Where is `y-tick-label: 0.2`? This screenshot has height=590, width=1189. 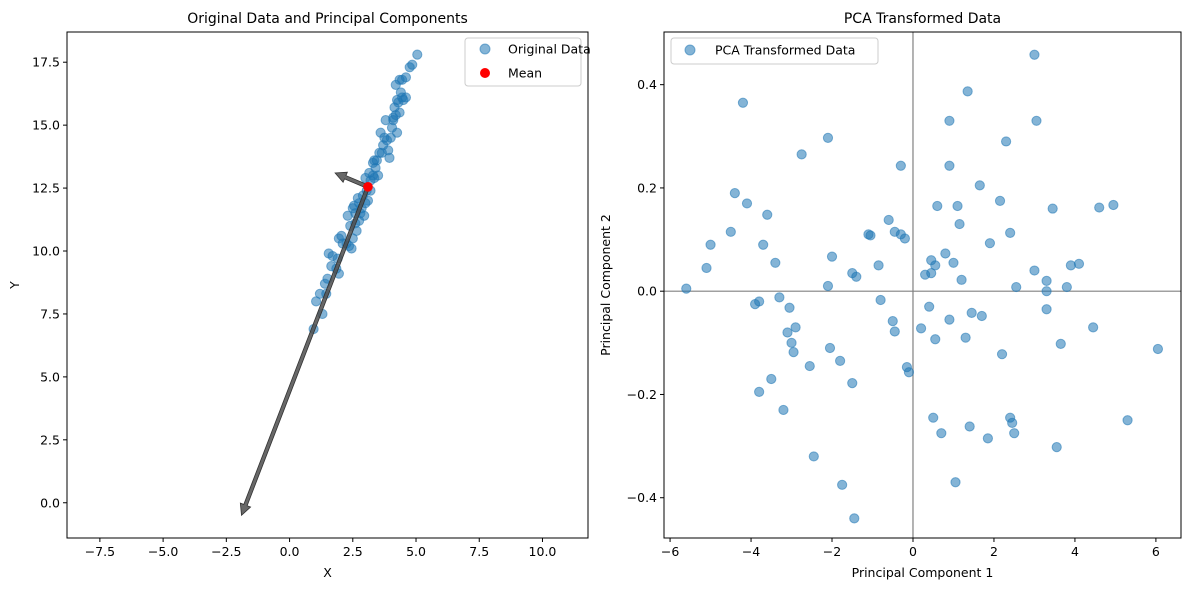
y-tick-label: 0.2 is located at coordinates (647, 187).